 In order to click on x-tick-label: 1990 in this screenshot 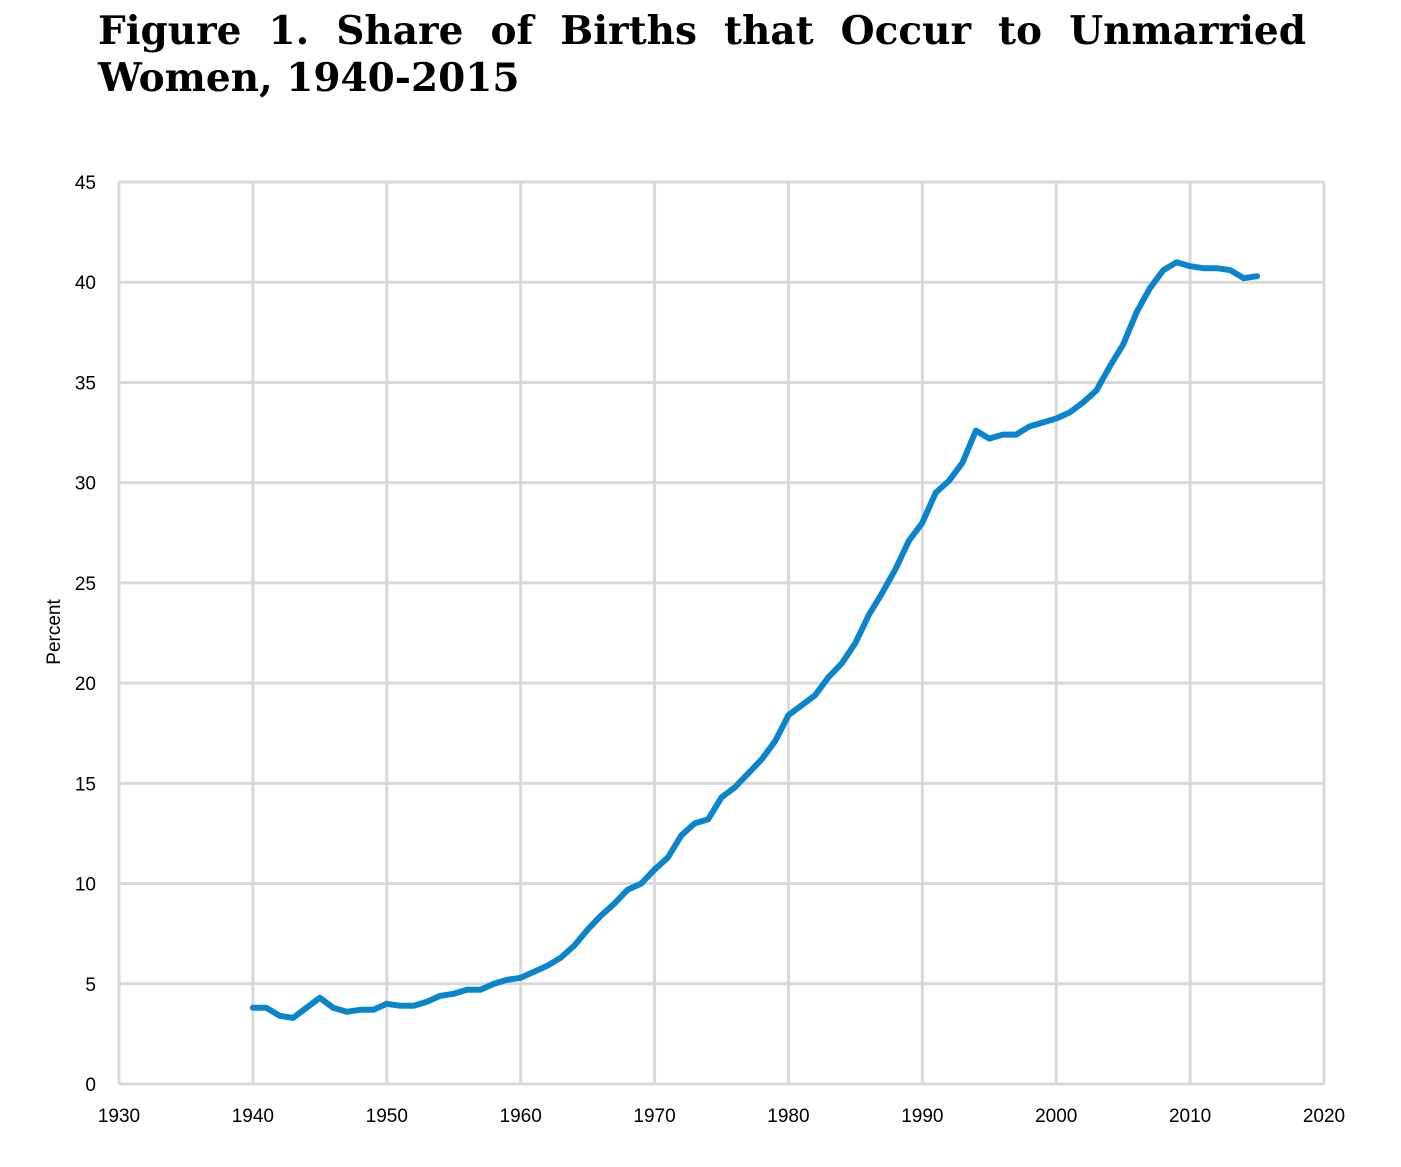, I will do `click(922, 1116)`.